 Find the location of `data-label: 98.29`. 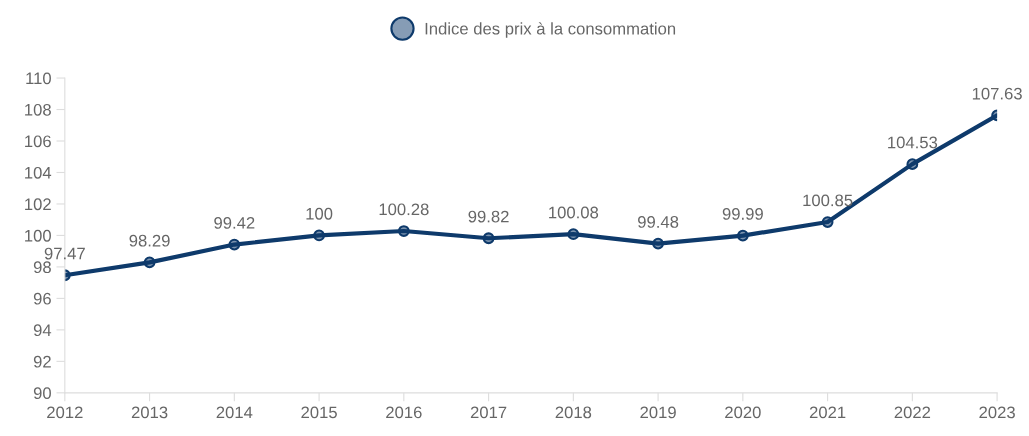

data-label: 98.29 is located at coordinates (149, 240).